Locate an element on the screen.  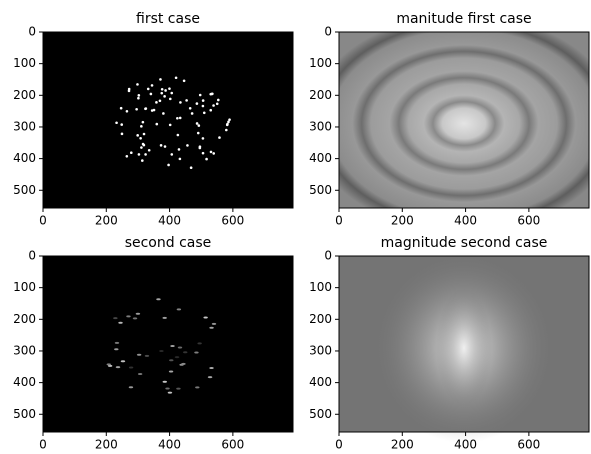
y-tick-label: 0 is located at coordinates (32, 256).